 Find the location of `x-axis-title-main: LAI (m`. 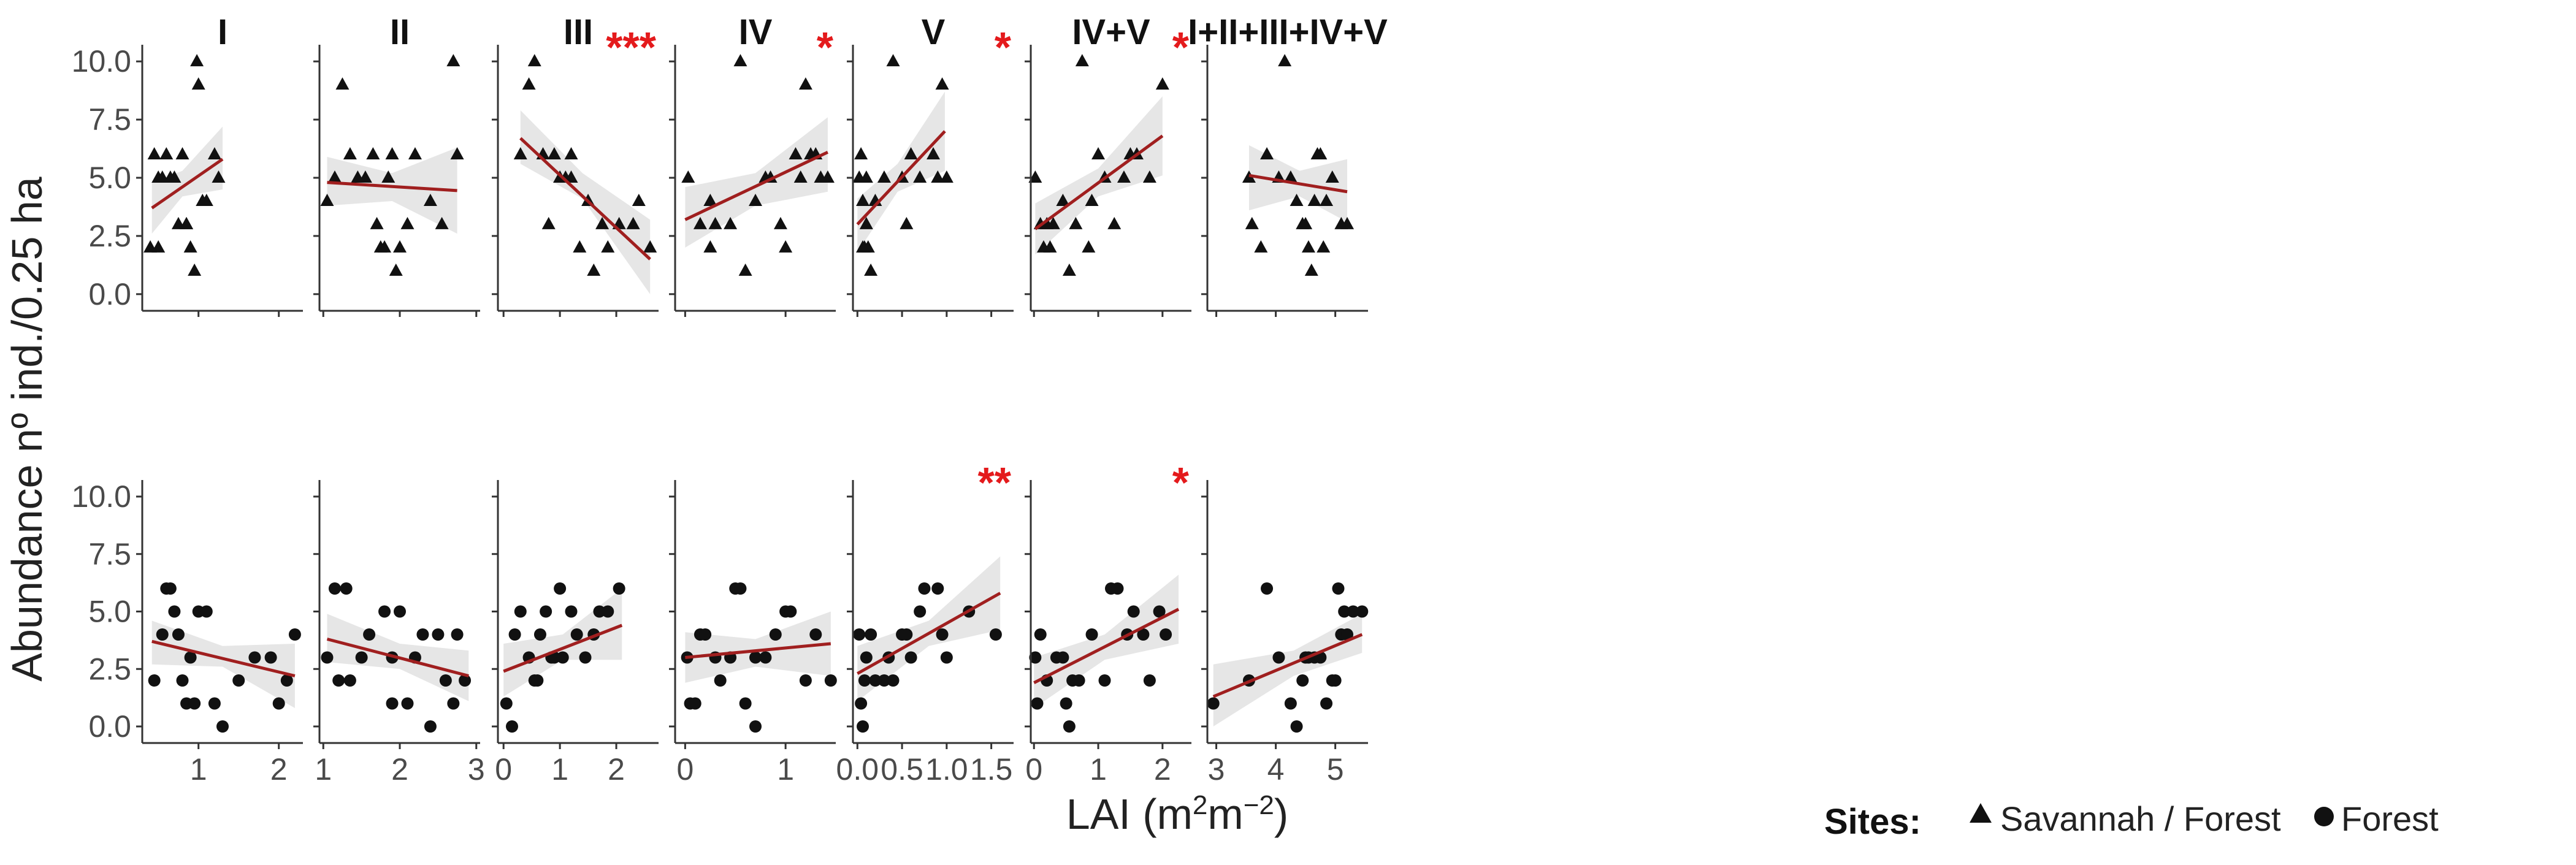

x-axis-title-main: LAI (m is located at coordinates (1129, 814).